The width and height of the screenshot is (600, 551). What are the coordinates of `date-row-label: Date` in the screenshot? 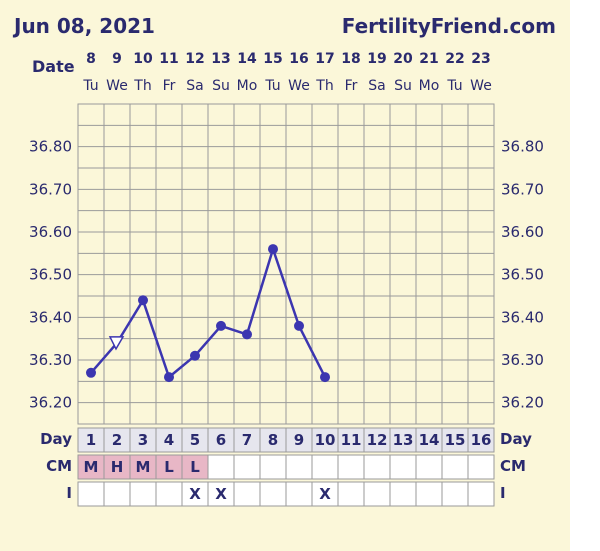 It's located at (53, 66).